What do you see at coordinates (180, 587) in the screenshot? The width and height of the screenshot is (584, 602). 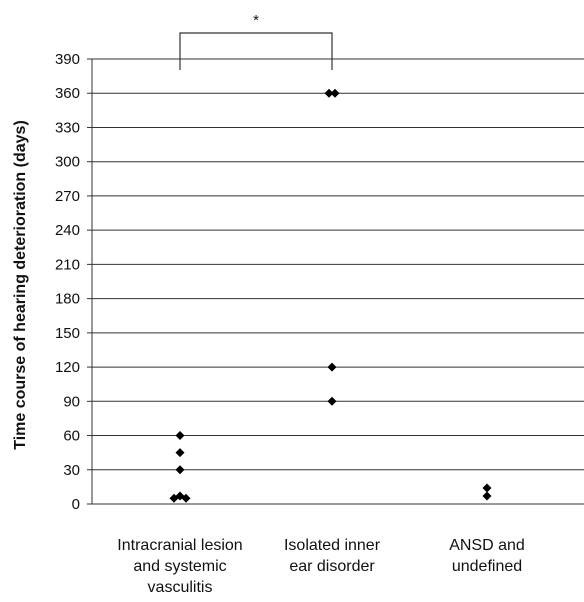 I see `category-label-line: vasculitis` at bounding box center [180, 587].